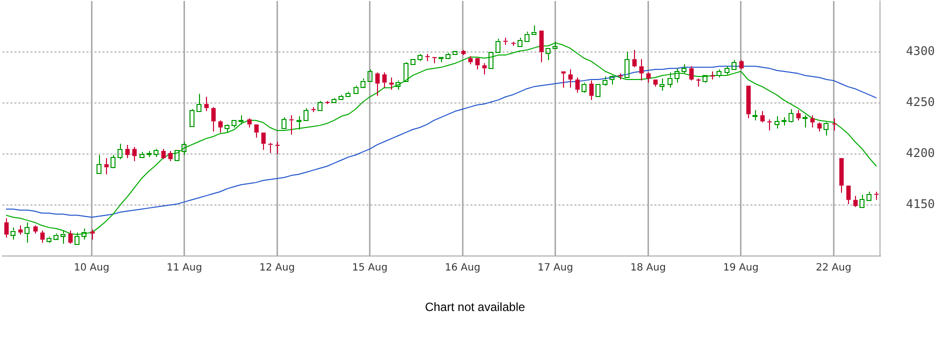 The image size is (950, 347). Describe the element at coordinates (920, 51) in the screenshot. I see `y-tick-label: 4300` at that location.